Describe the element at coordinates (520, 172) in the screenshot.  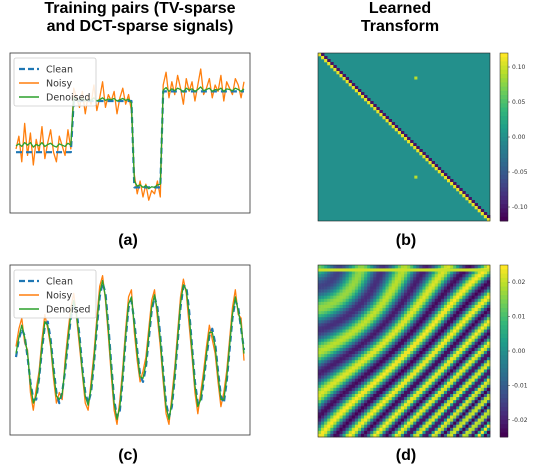
I see `colorbar-tick-label-b: -0.05` at that location.